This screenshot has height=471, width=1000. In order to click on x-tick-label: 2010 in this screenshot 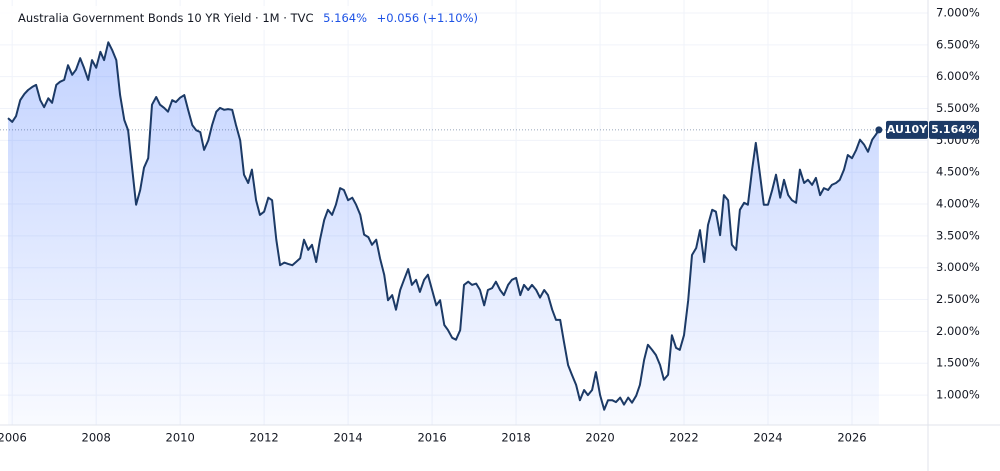, I will do `click(180, 438)`.